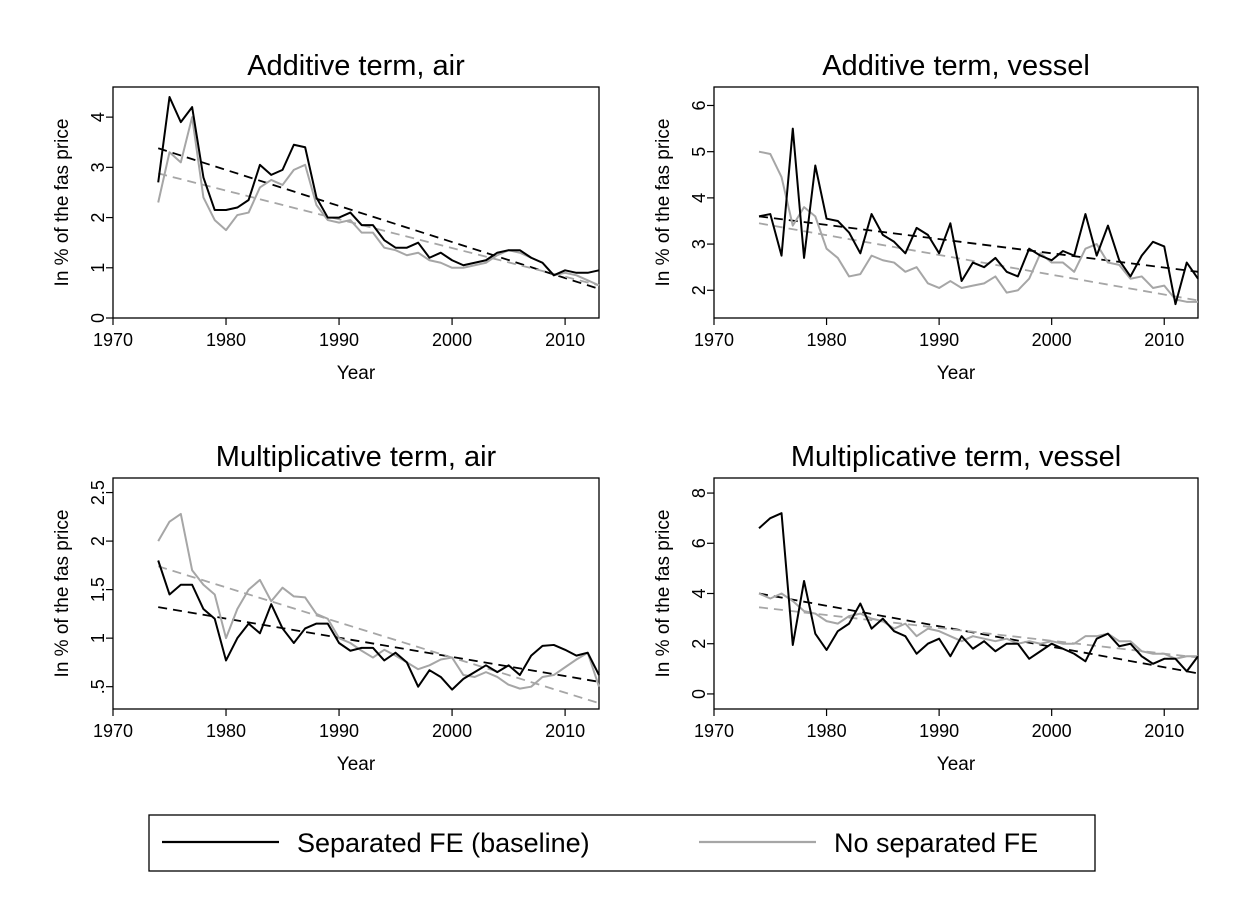 Image resolution: width=1244 pixels, height=904 pixels. I want to click on chart-title: Additive term, air, so click(356, 66).